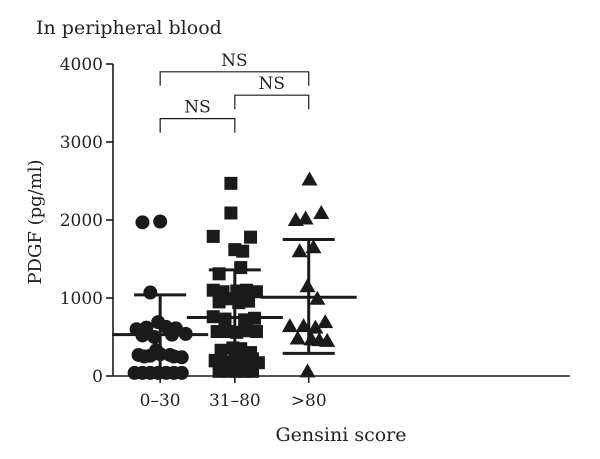 This screenshot has width=600, height=459. I want to click on x-tick-label: >80, so click(309, 401).